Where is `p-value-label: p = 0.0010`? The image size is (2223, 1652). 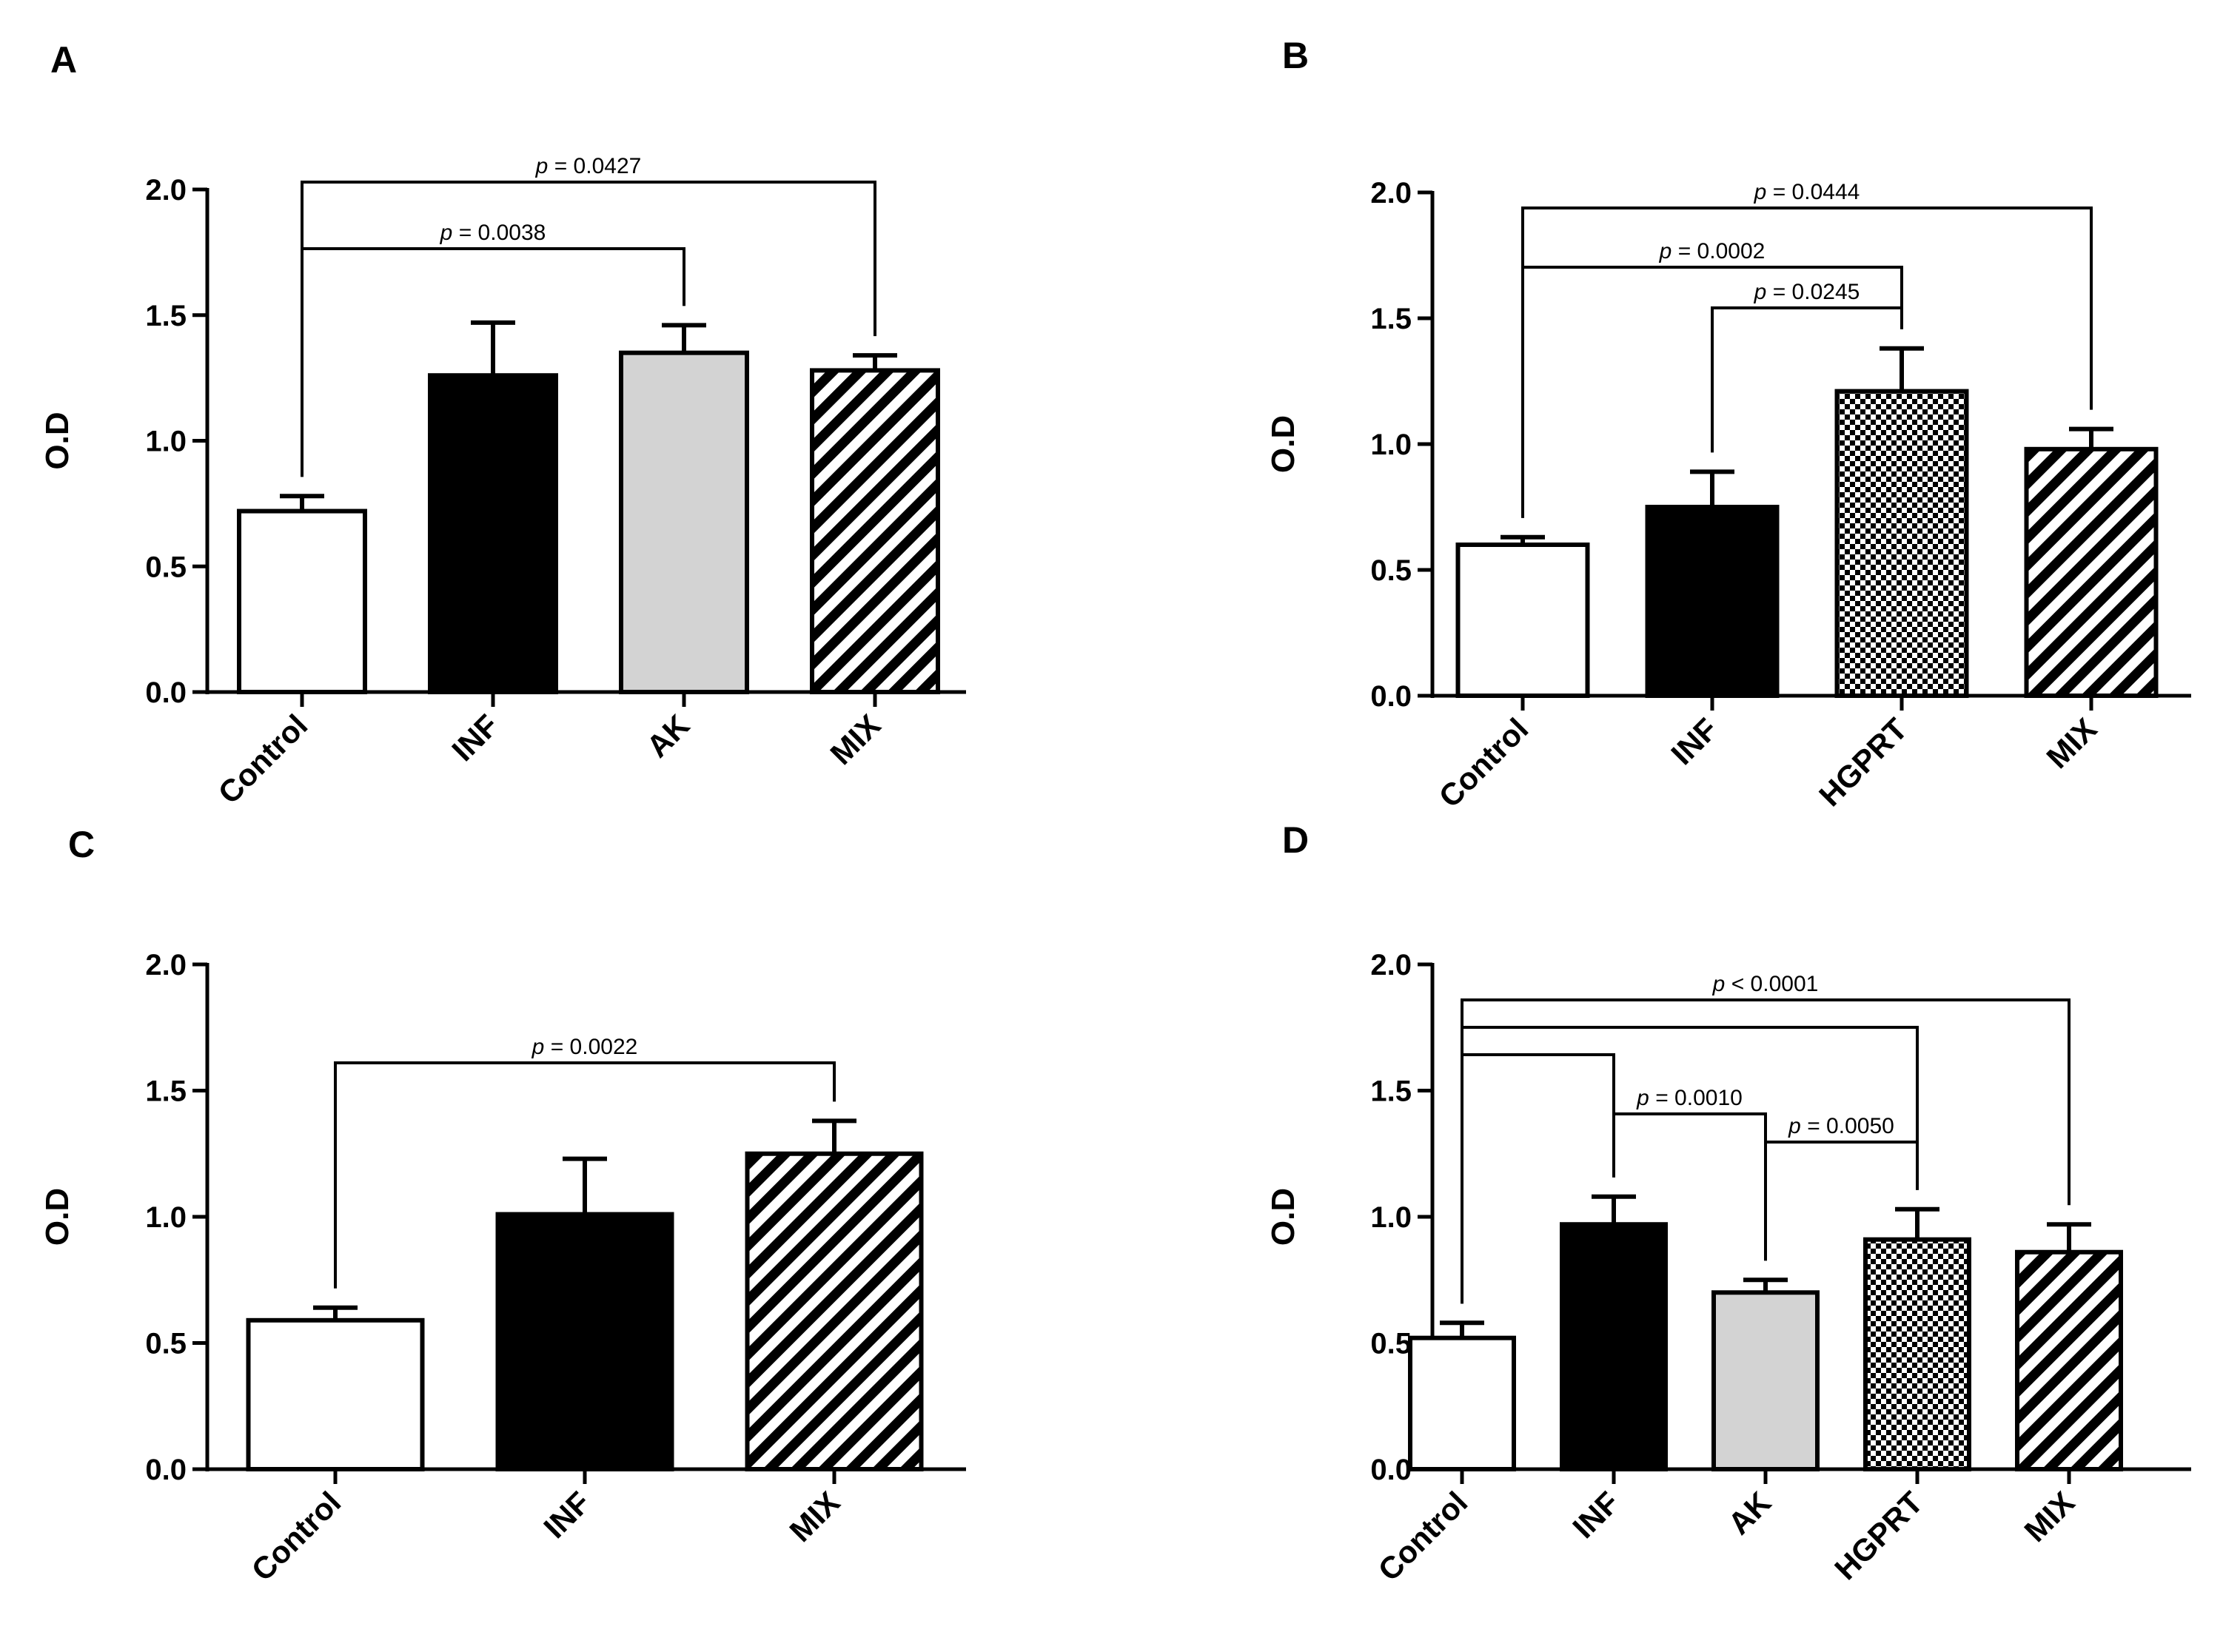 p-value-label: p = 0.0010 is located at coordinates (1690, 1098).